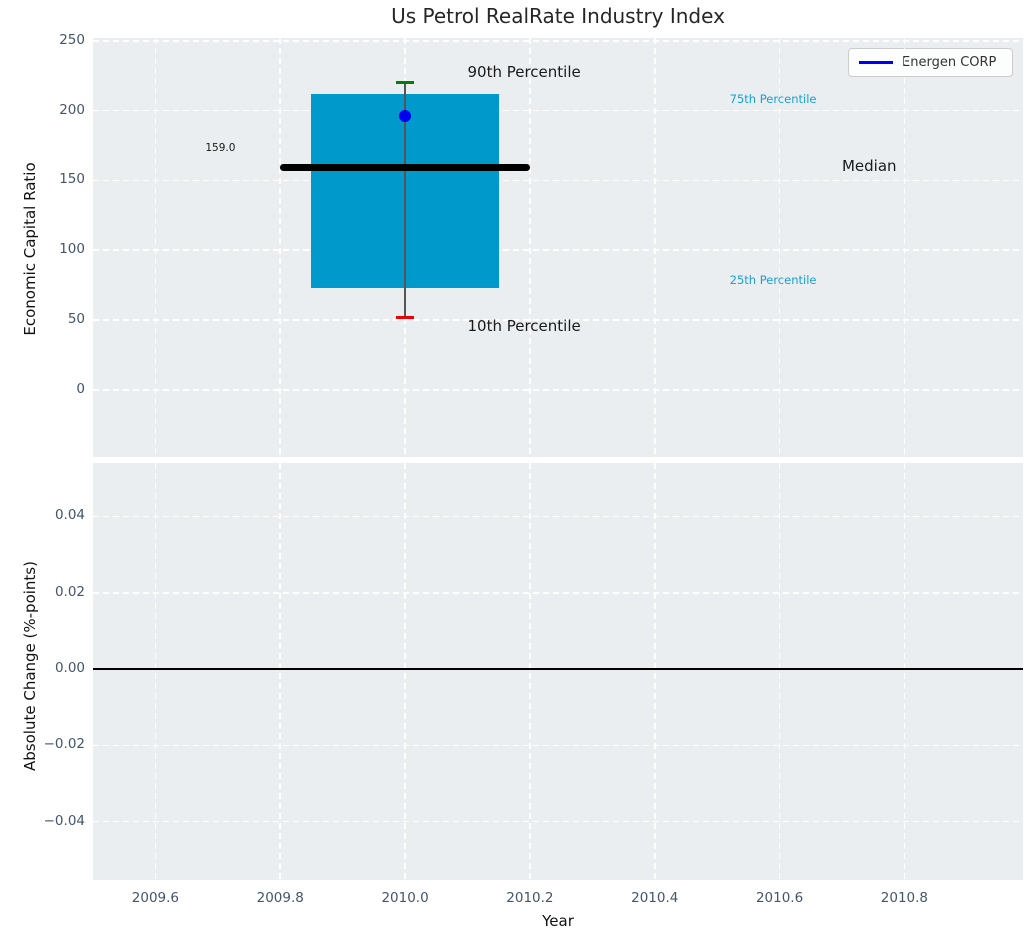  I want to click on legend: Energen CORP, so click(930, 62).